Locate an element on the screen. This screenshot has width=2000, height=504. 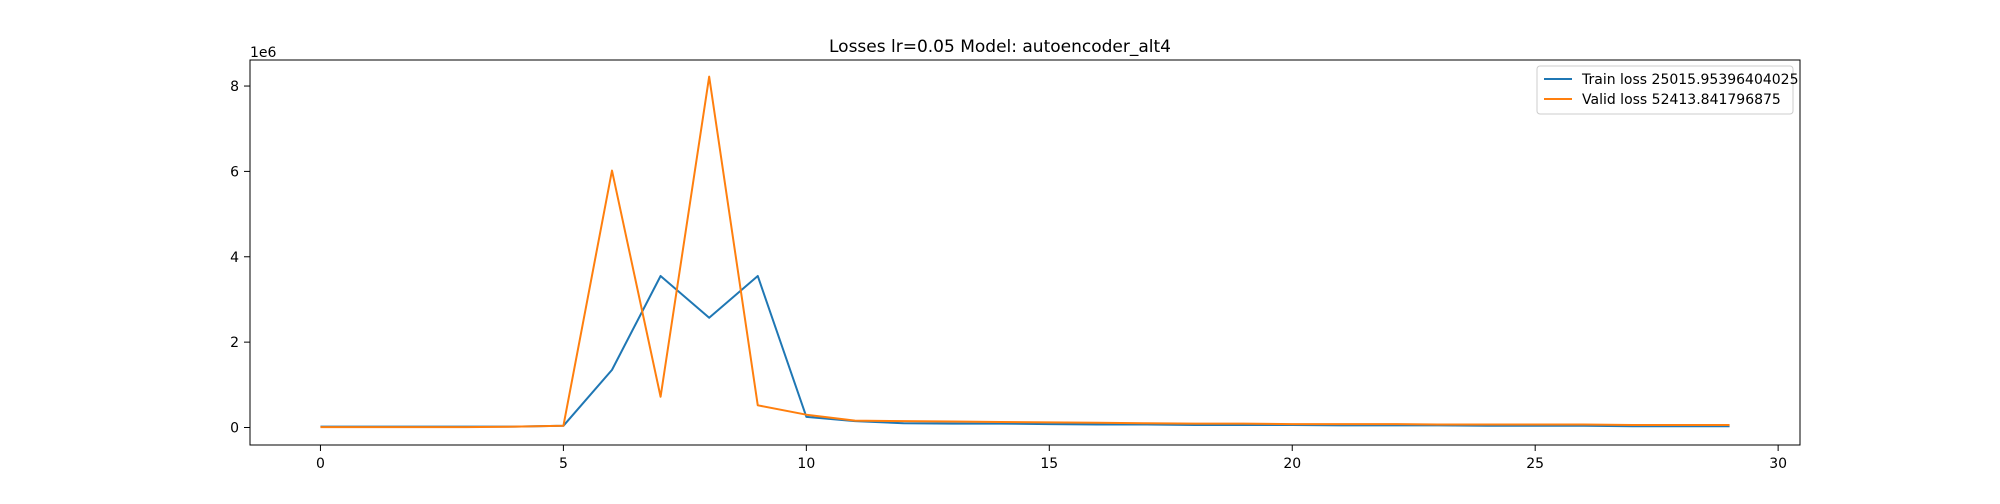
y-tick-label: 4 is located at coordinates (234, 258).